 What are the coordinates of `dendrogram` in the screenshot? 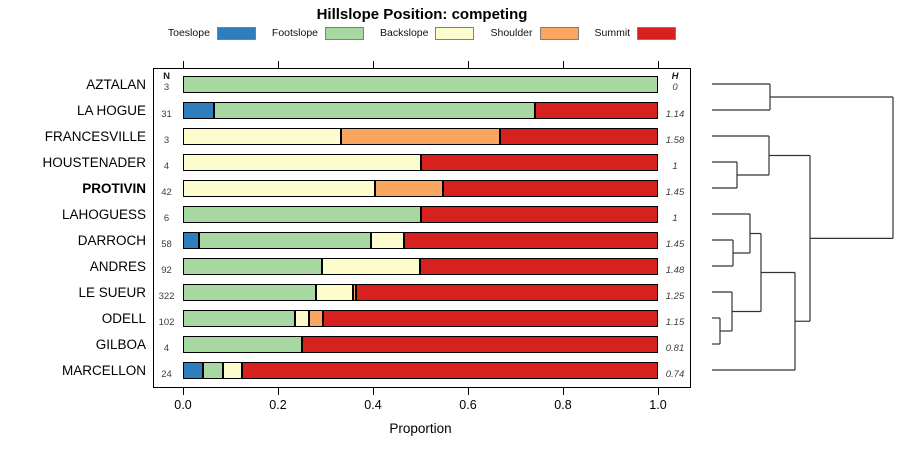 It's located at (803, 227).